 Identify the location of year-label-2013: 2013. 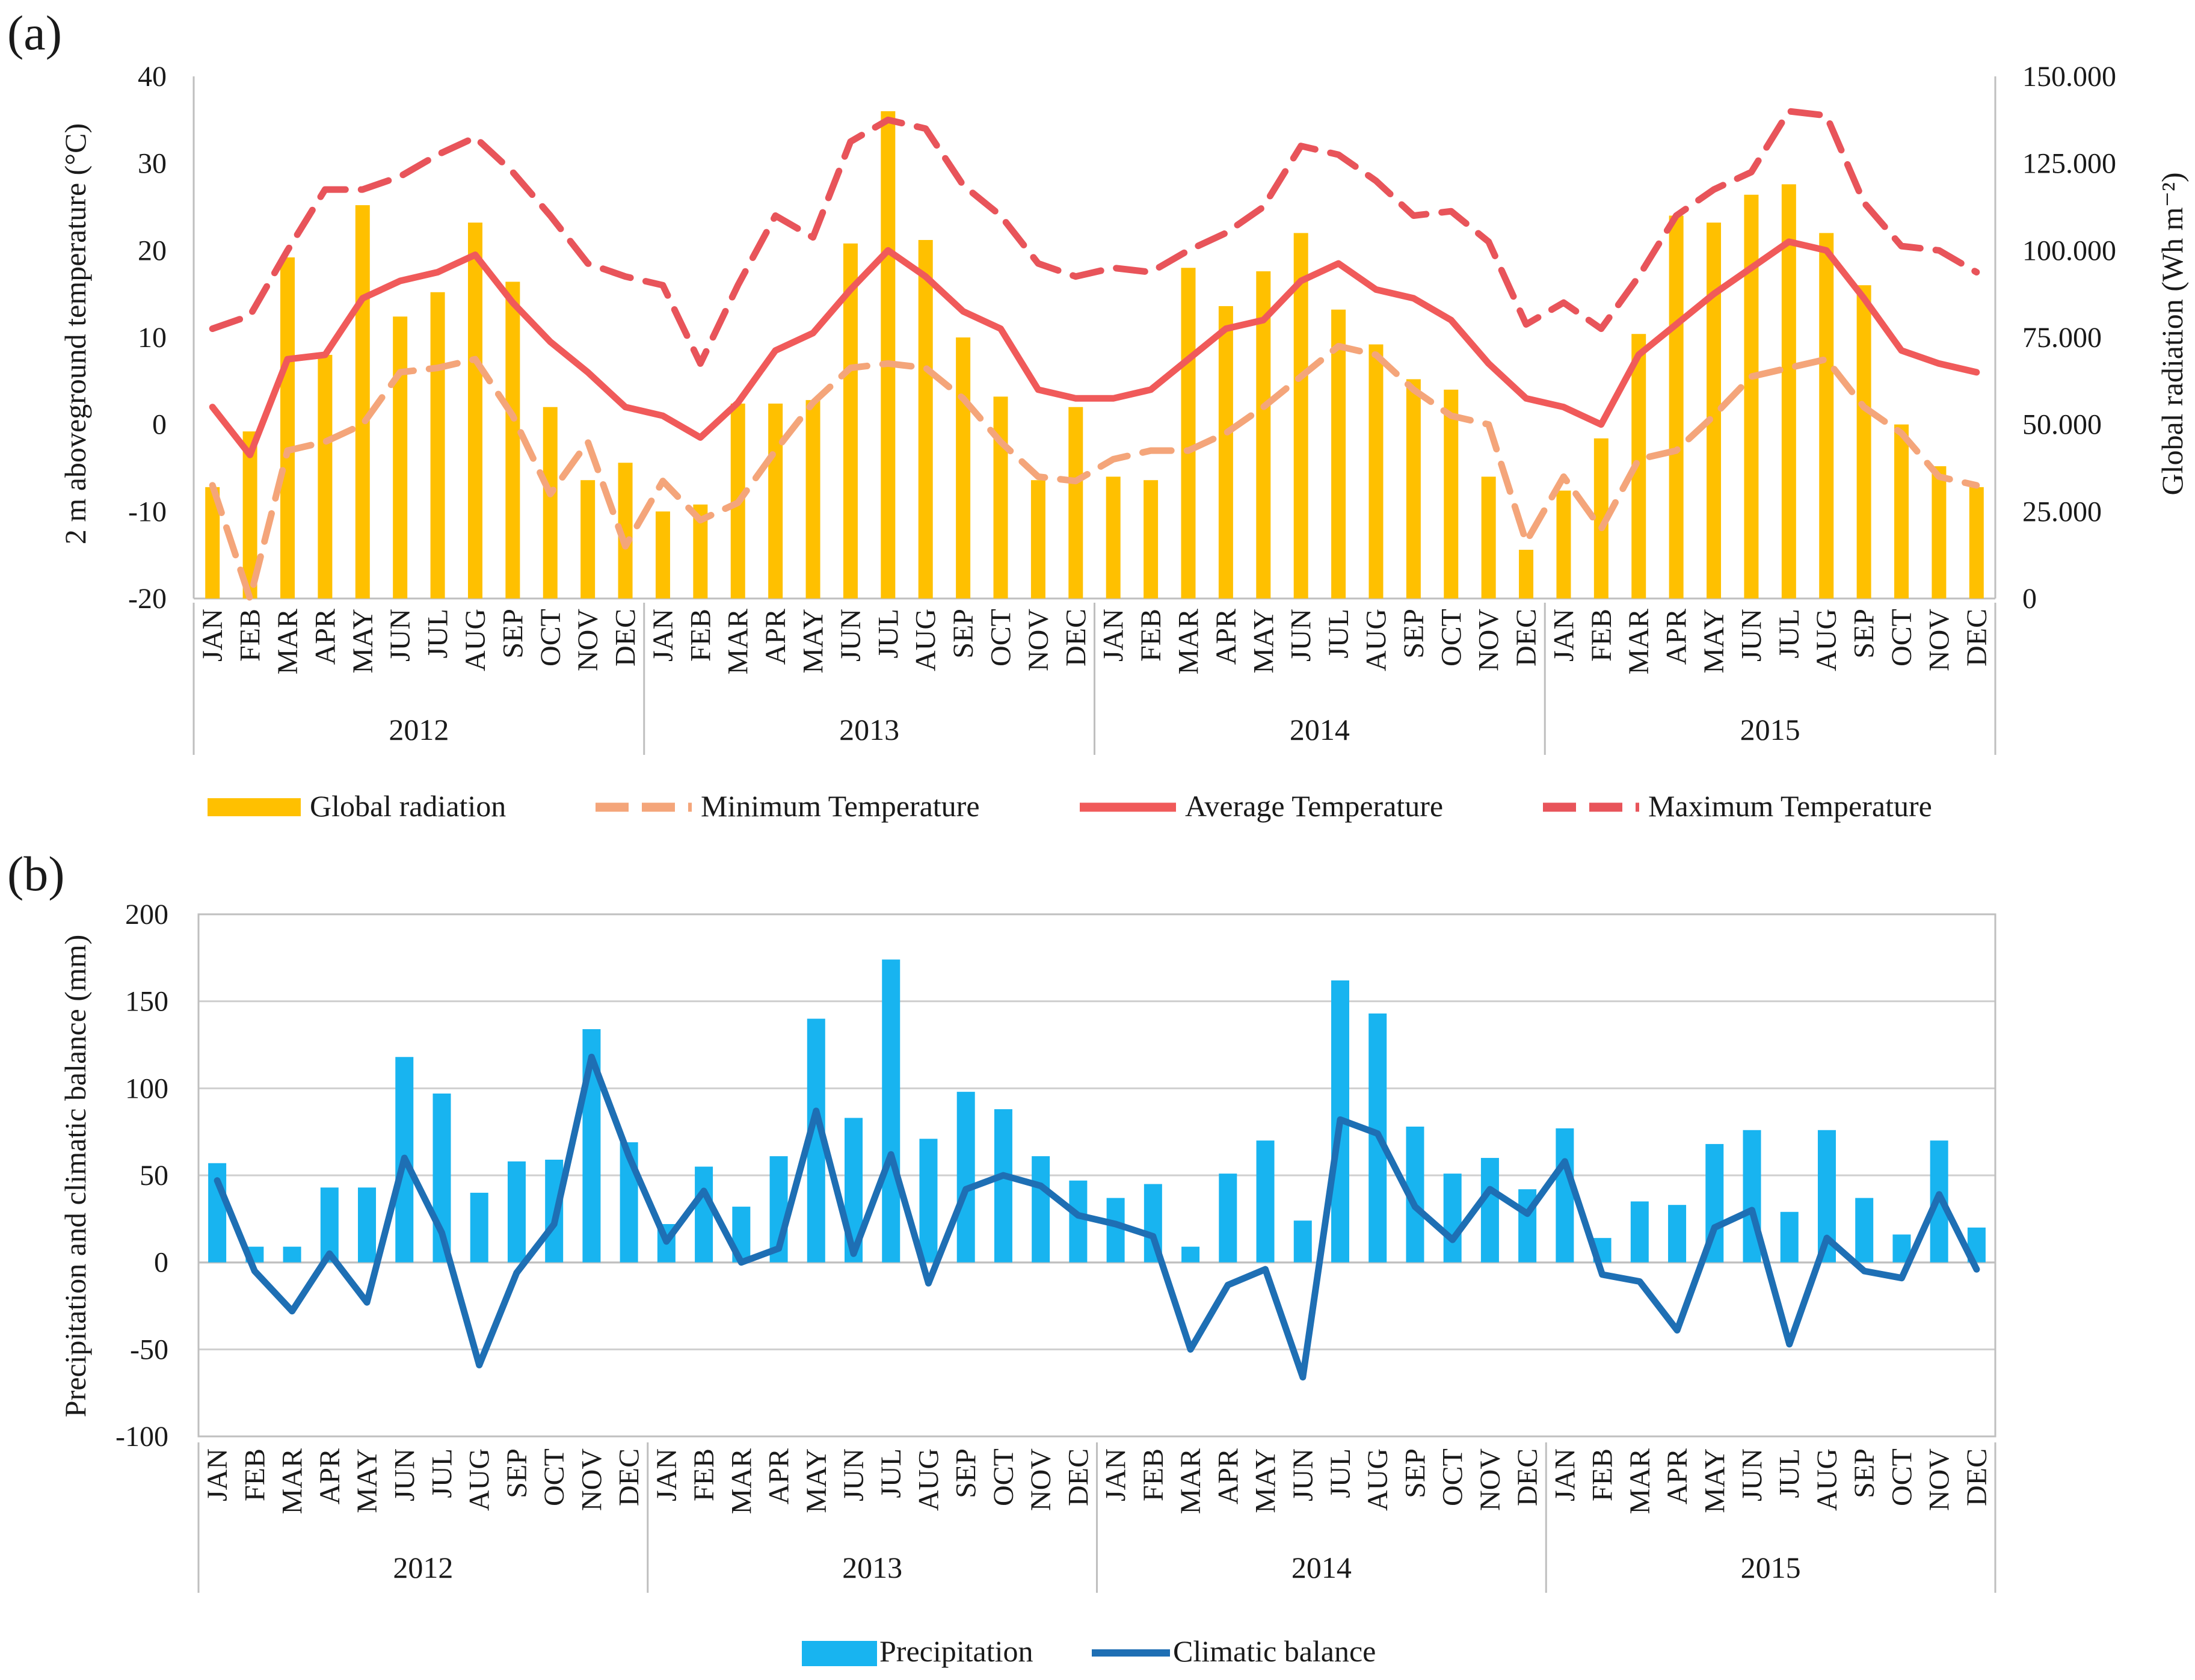
(872, 1567).